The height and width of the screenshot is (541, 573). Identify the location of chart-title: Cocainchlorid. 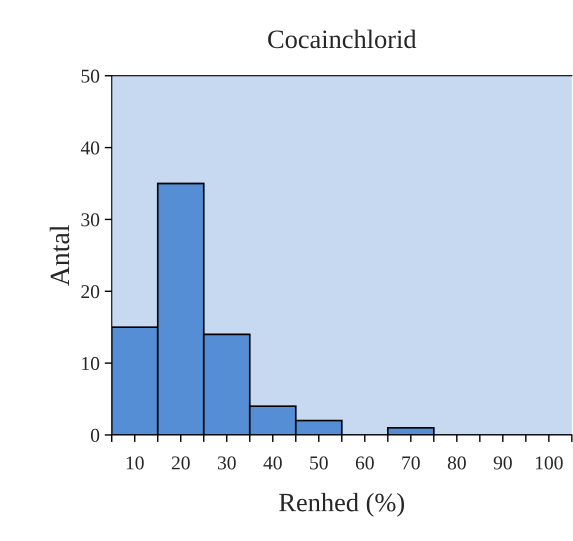
(342, 39).